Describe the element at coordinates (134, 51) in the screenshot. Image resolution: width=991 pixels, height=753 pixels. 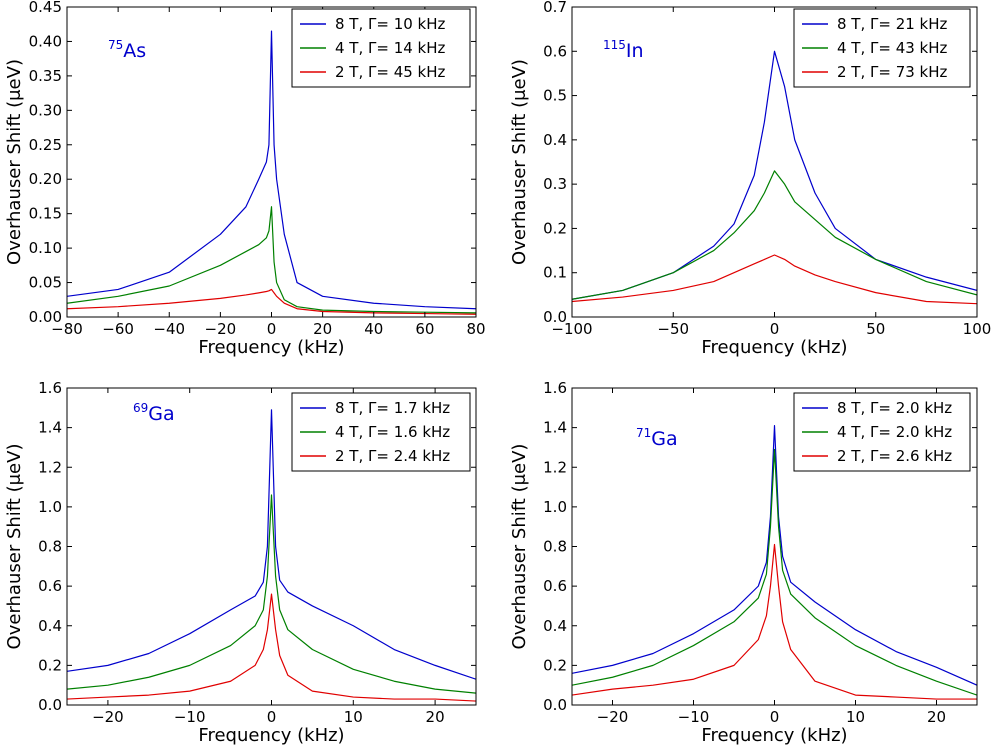
I see `nucleus-symbol: As` at that location.